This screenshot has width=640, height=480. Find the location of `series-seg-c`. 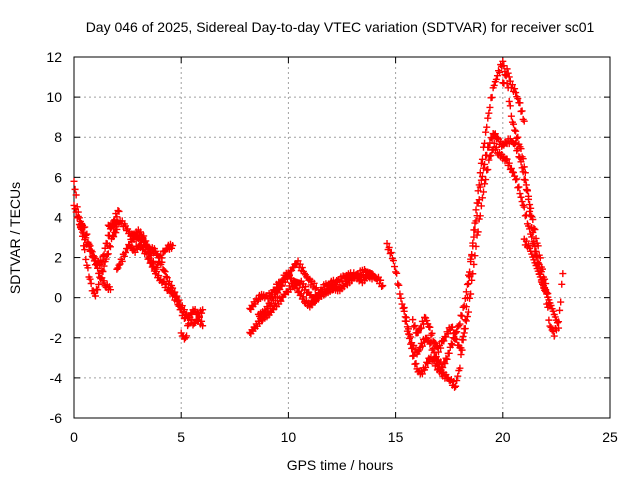

series-seg-c is located at coordinates (95, 255).